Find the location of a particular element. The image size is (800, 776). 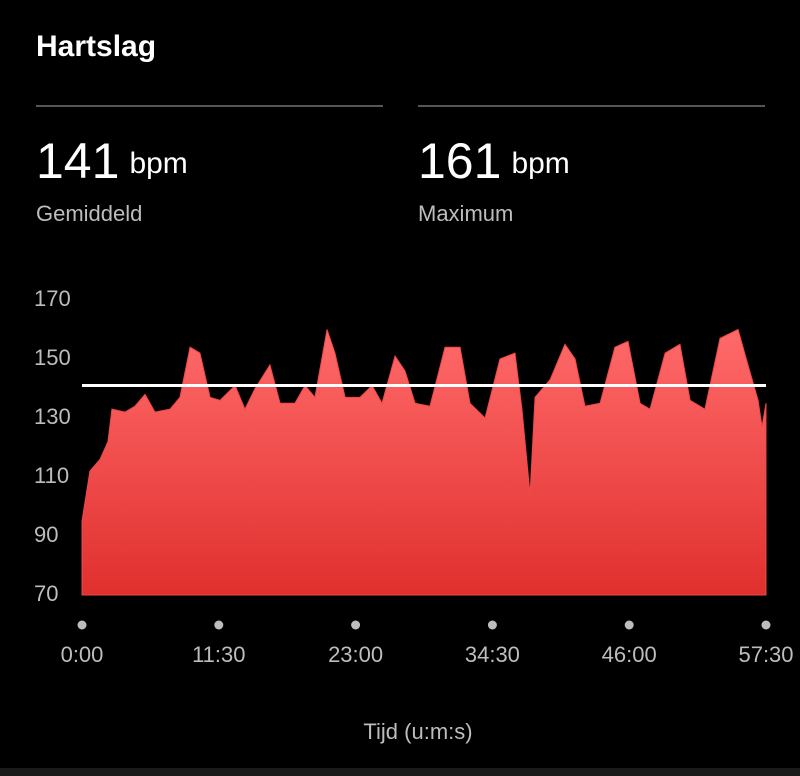

stat-label: Maximum is located at coordinates (465, 213).